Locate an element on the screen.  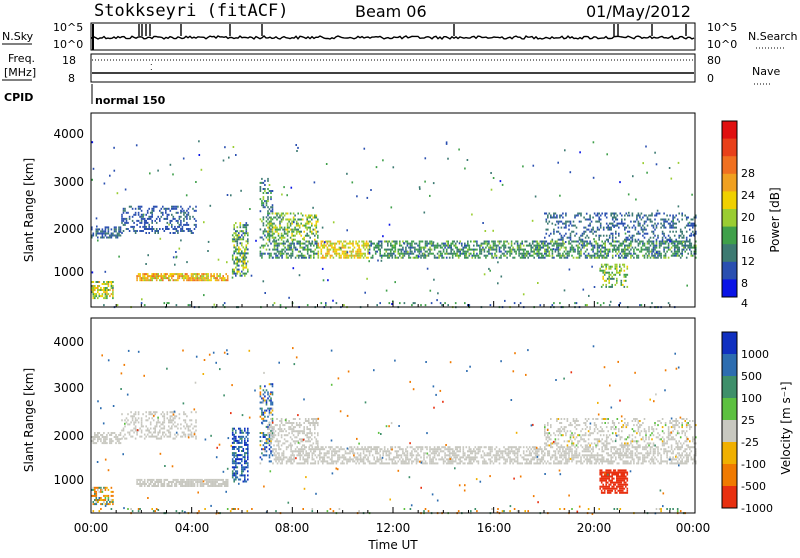
power-colorbar-swatch is located at coordinates (729, 200).